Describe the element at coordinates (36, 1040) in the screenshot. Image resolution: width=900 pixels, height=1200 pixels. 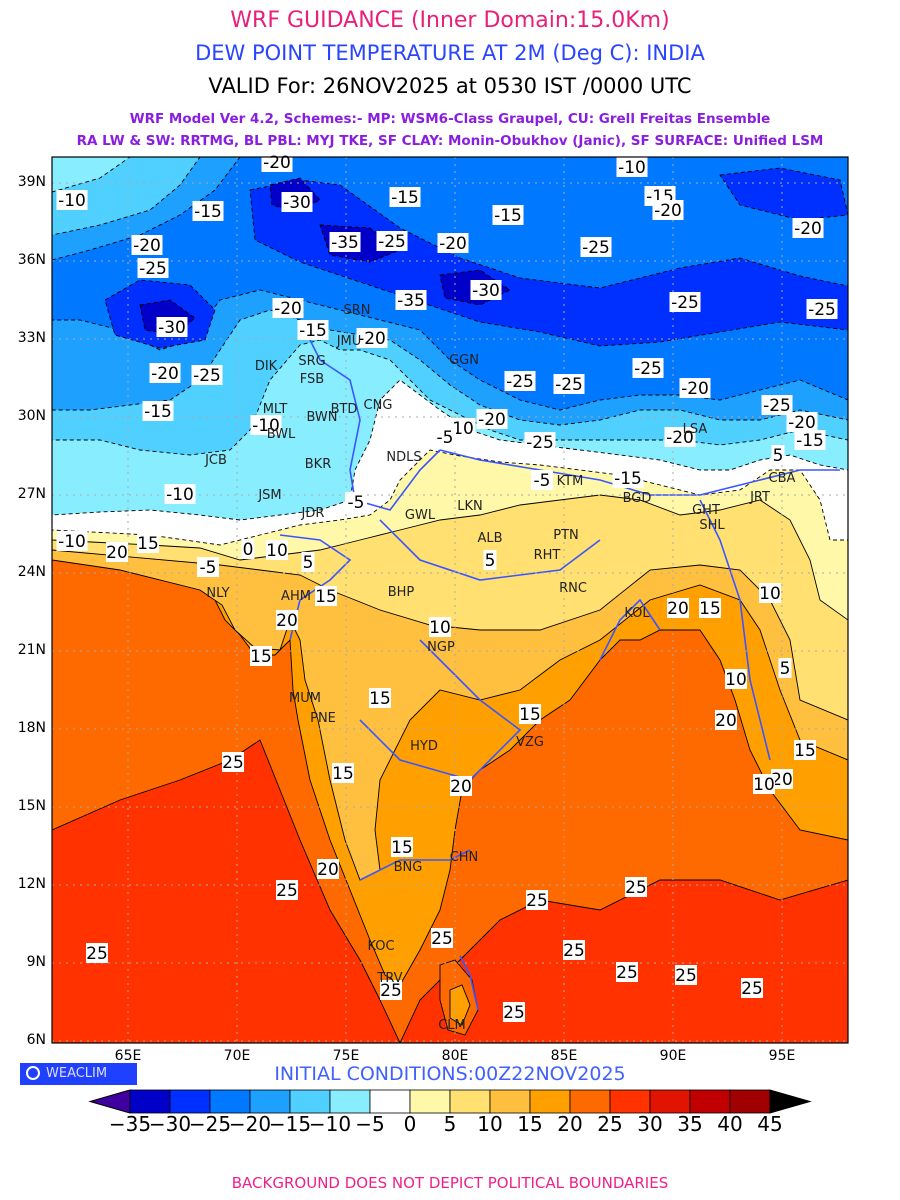
I see `latitude-label: 6N` at that location.